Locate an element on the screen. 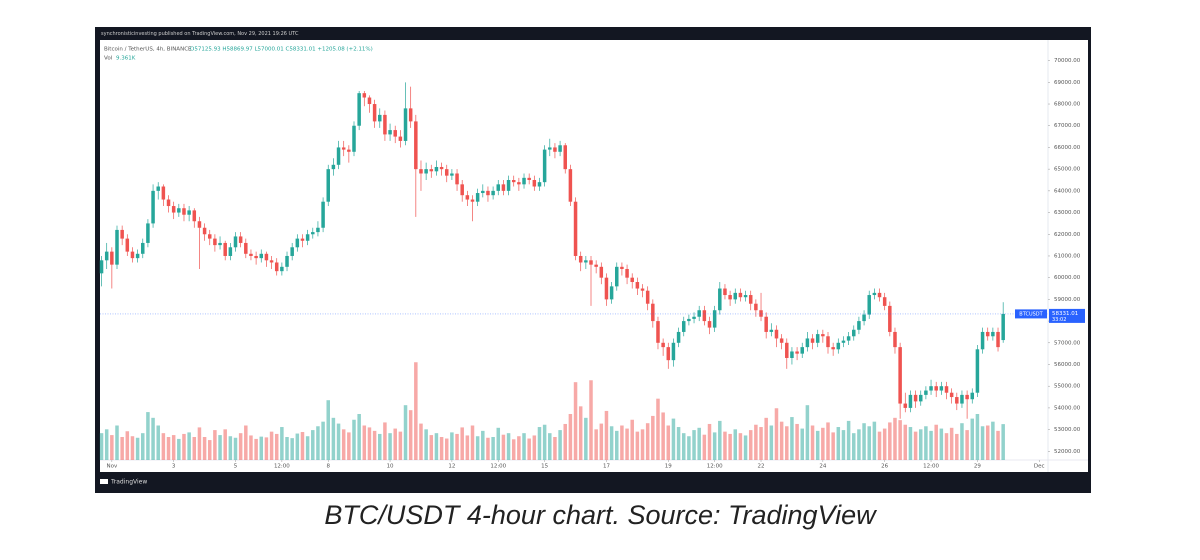 The width and height of the screenshot is (1200, 560). price-label-symbol-box is located at coordinates (1031, 314).